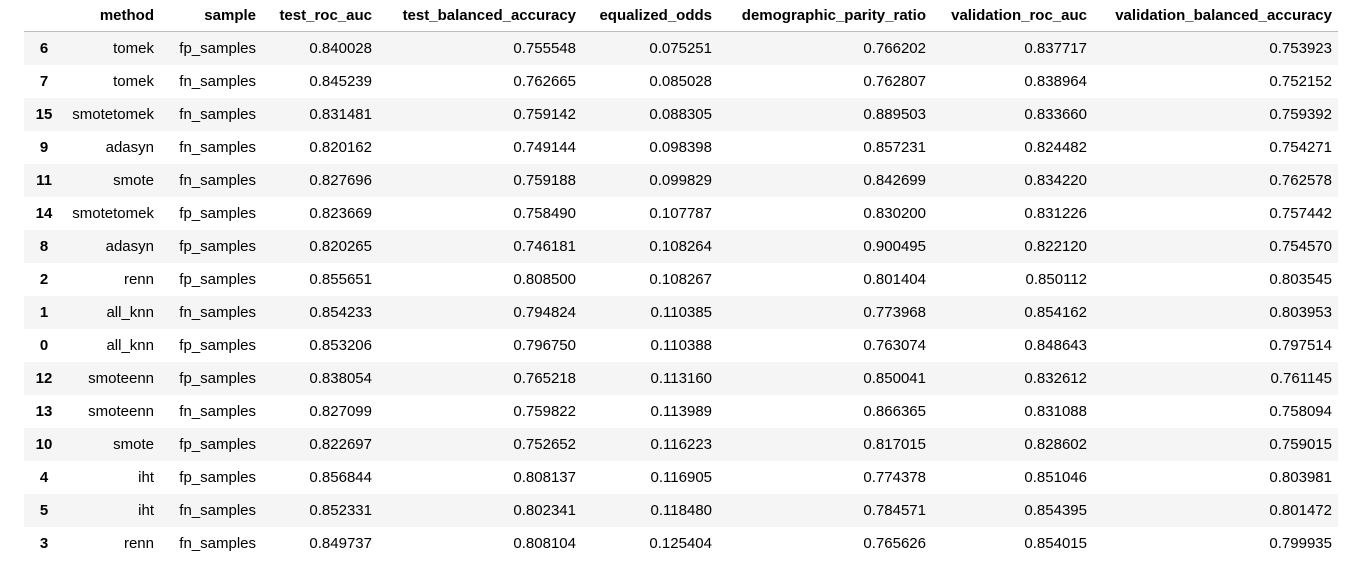 Image resolution: width=1366 pixels, height=561 pixels. What do you see at coordinates (825, 16) in the screenshot?
I see `column-header-demographic-parity-ratio: demographic_parity_ratio` at bounding box center [825, 16].